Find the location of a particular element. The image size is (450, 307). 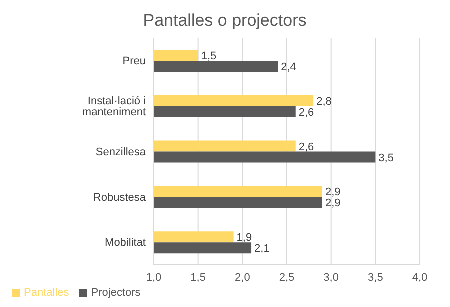

data-label: 1,5 is located at coordinates (209, 56).